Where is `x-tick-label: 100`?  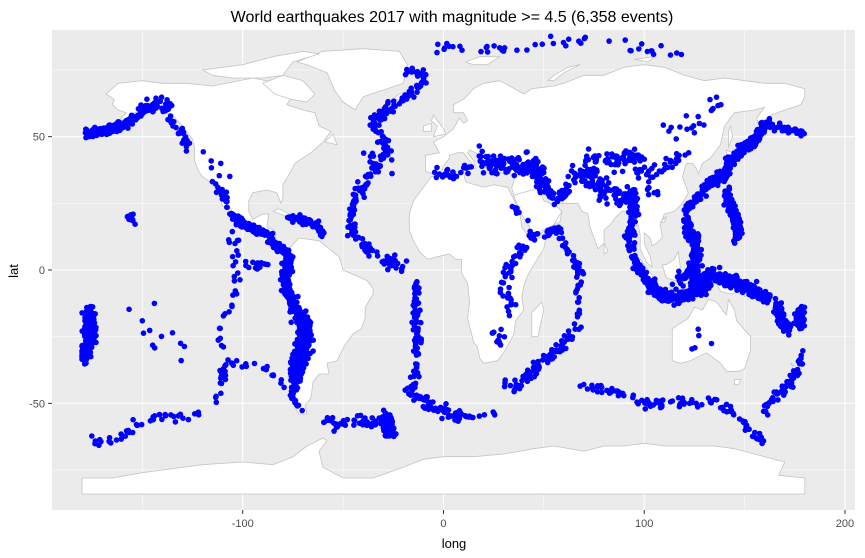 x-tick-label: 100 is located at coordinates (644, 524).